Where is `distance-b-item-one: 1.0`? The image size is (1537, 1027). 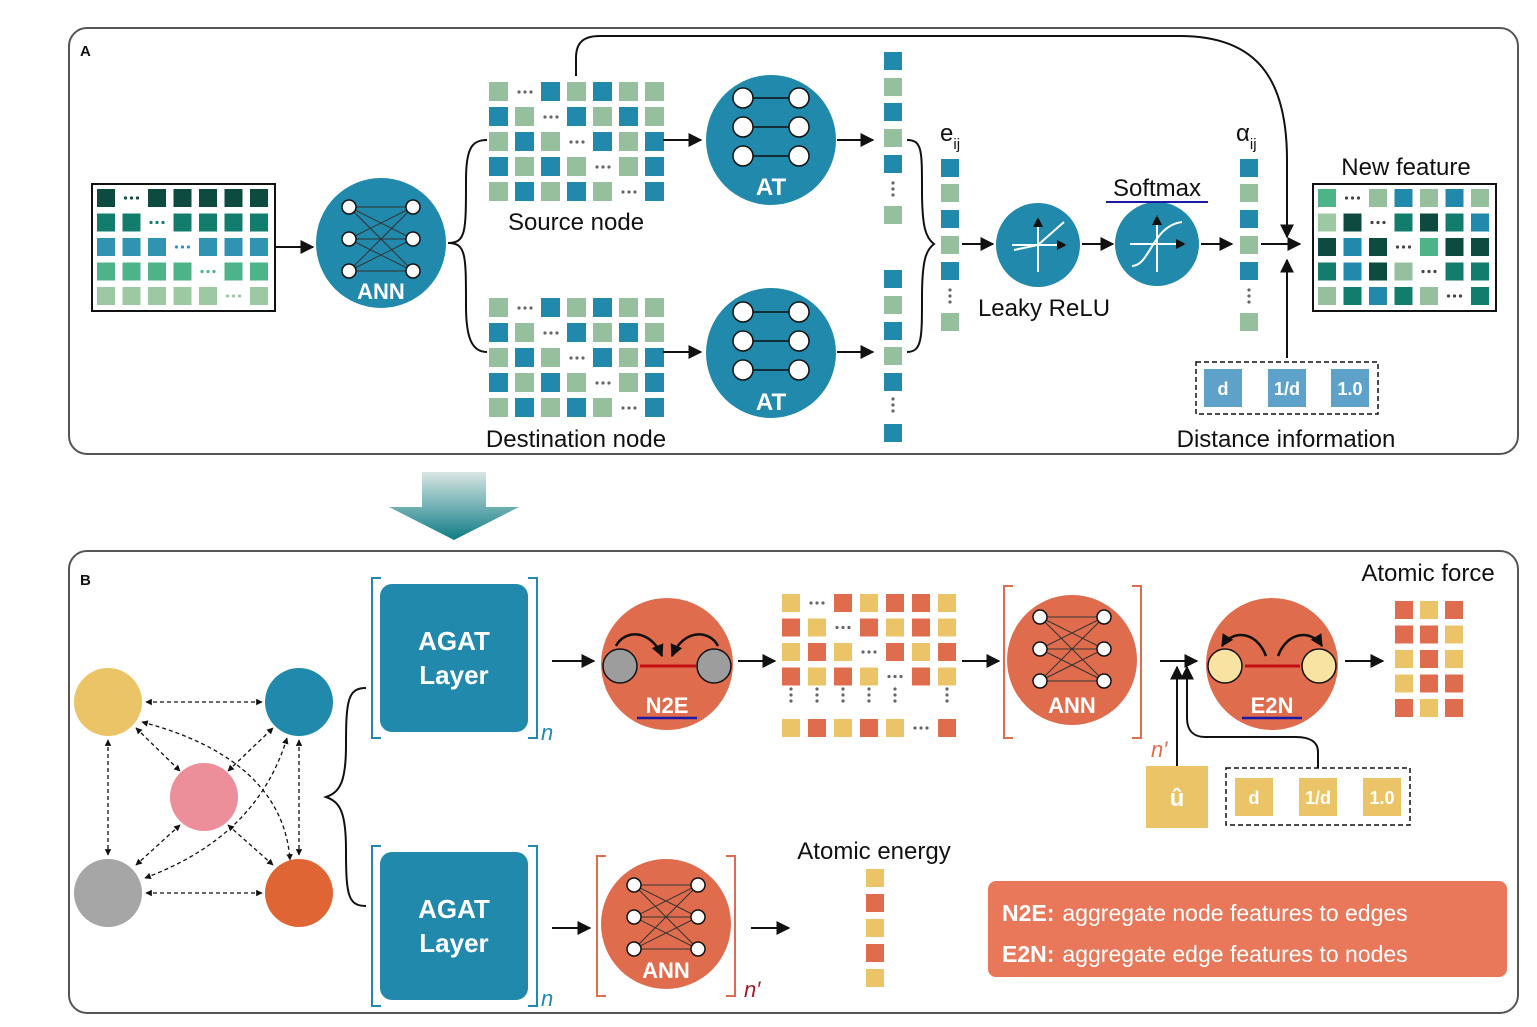 distance-b-item-one: 1.0 is located at coordinates (1381, 798).